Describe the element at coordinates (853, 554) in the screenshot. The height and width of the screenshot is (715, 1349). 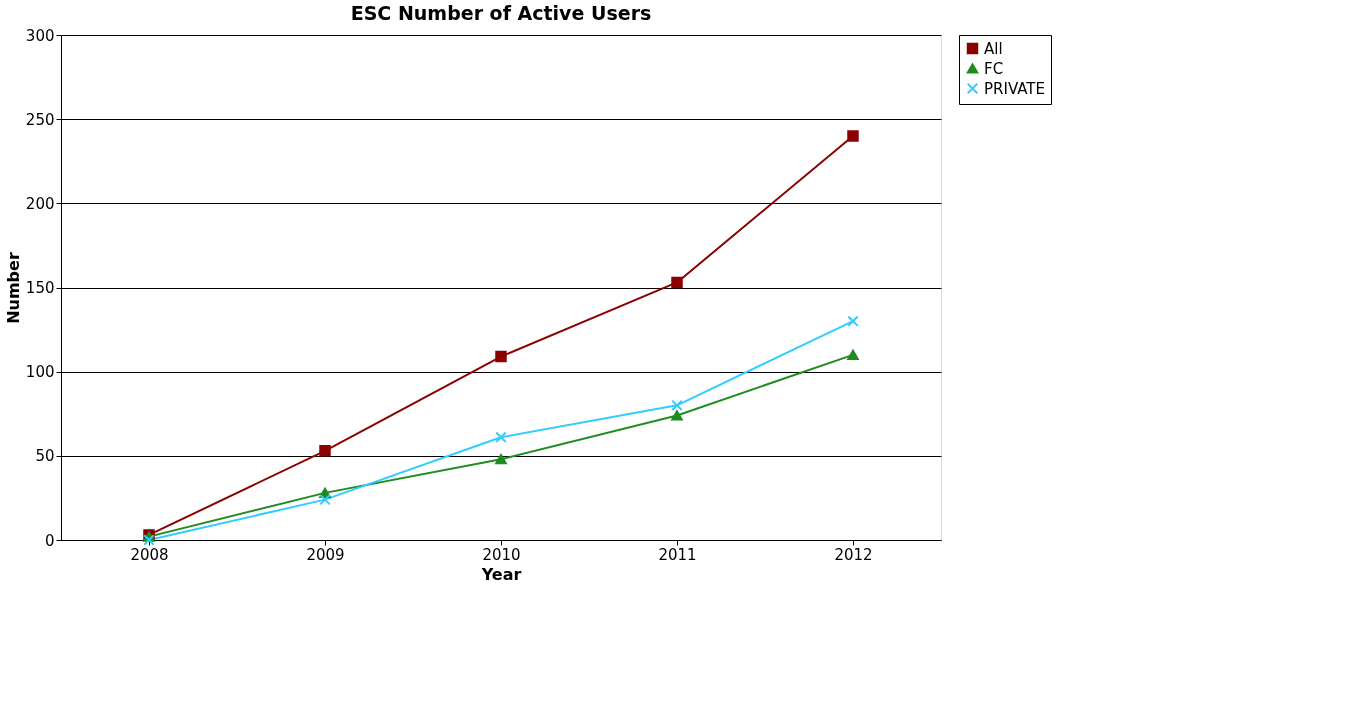
I see `x-tick-label: 2012` at that location.